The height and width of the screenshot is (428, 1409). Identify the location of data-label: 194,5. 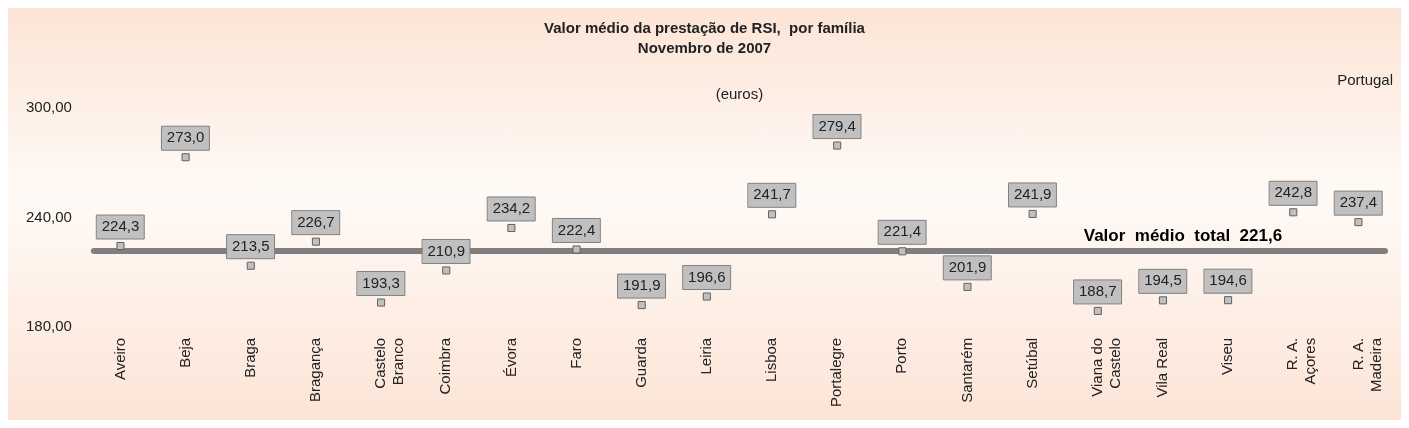
(1163, 280).